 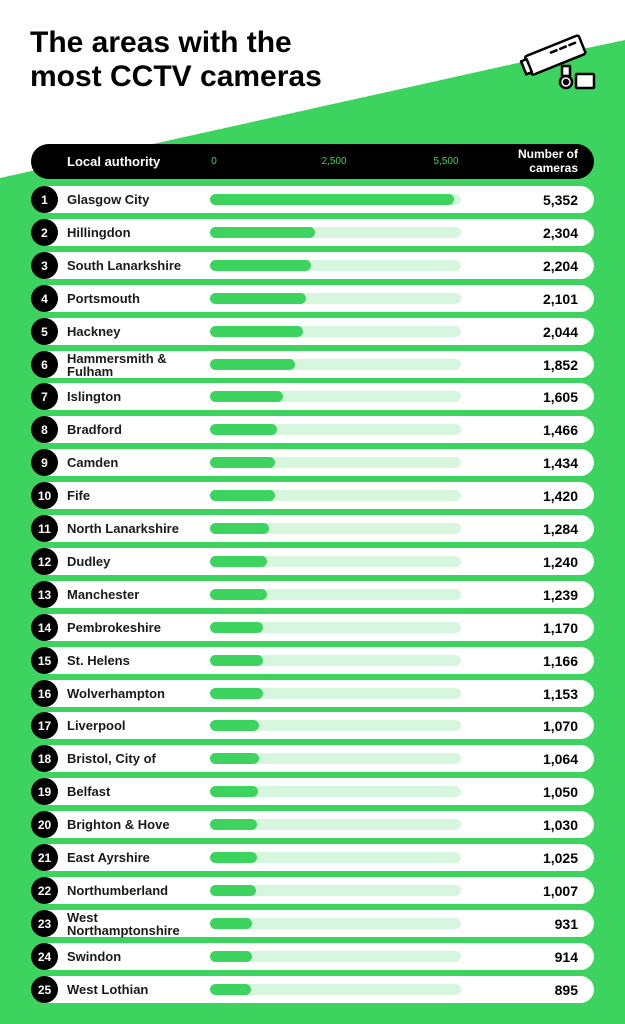 I want to click on value-label: 2,044, so click(x=560, y=331).